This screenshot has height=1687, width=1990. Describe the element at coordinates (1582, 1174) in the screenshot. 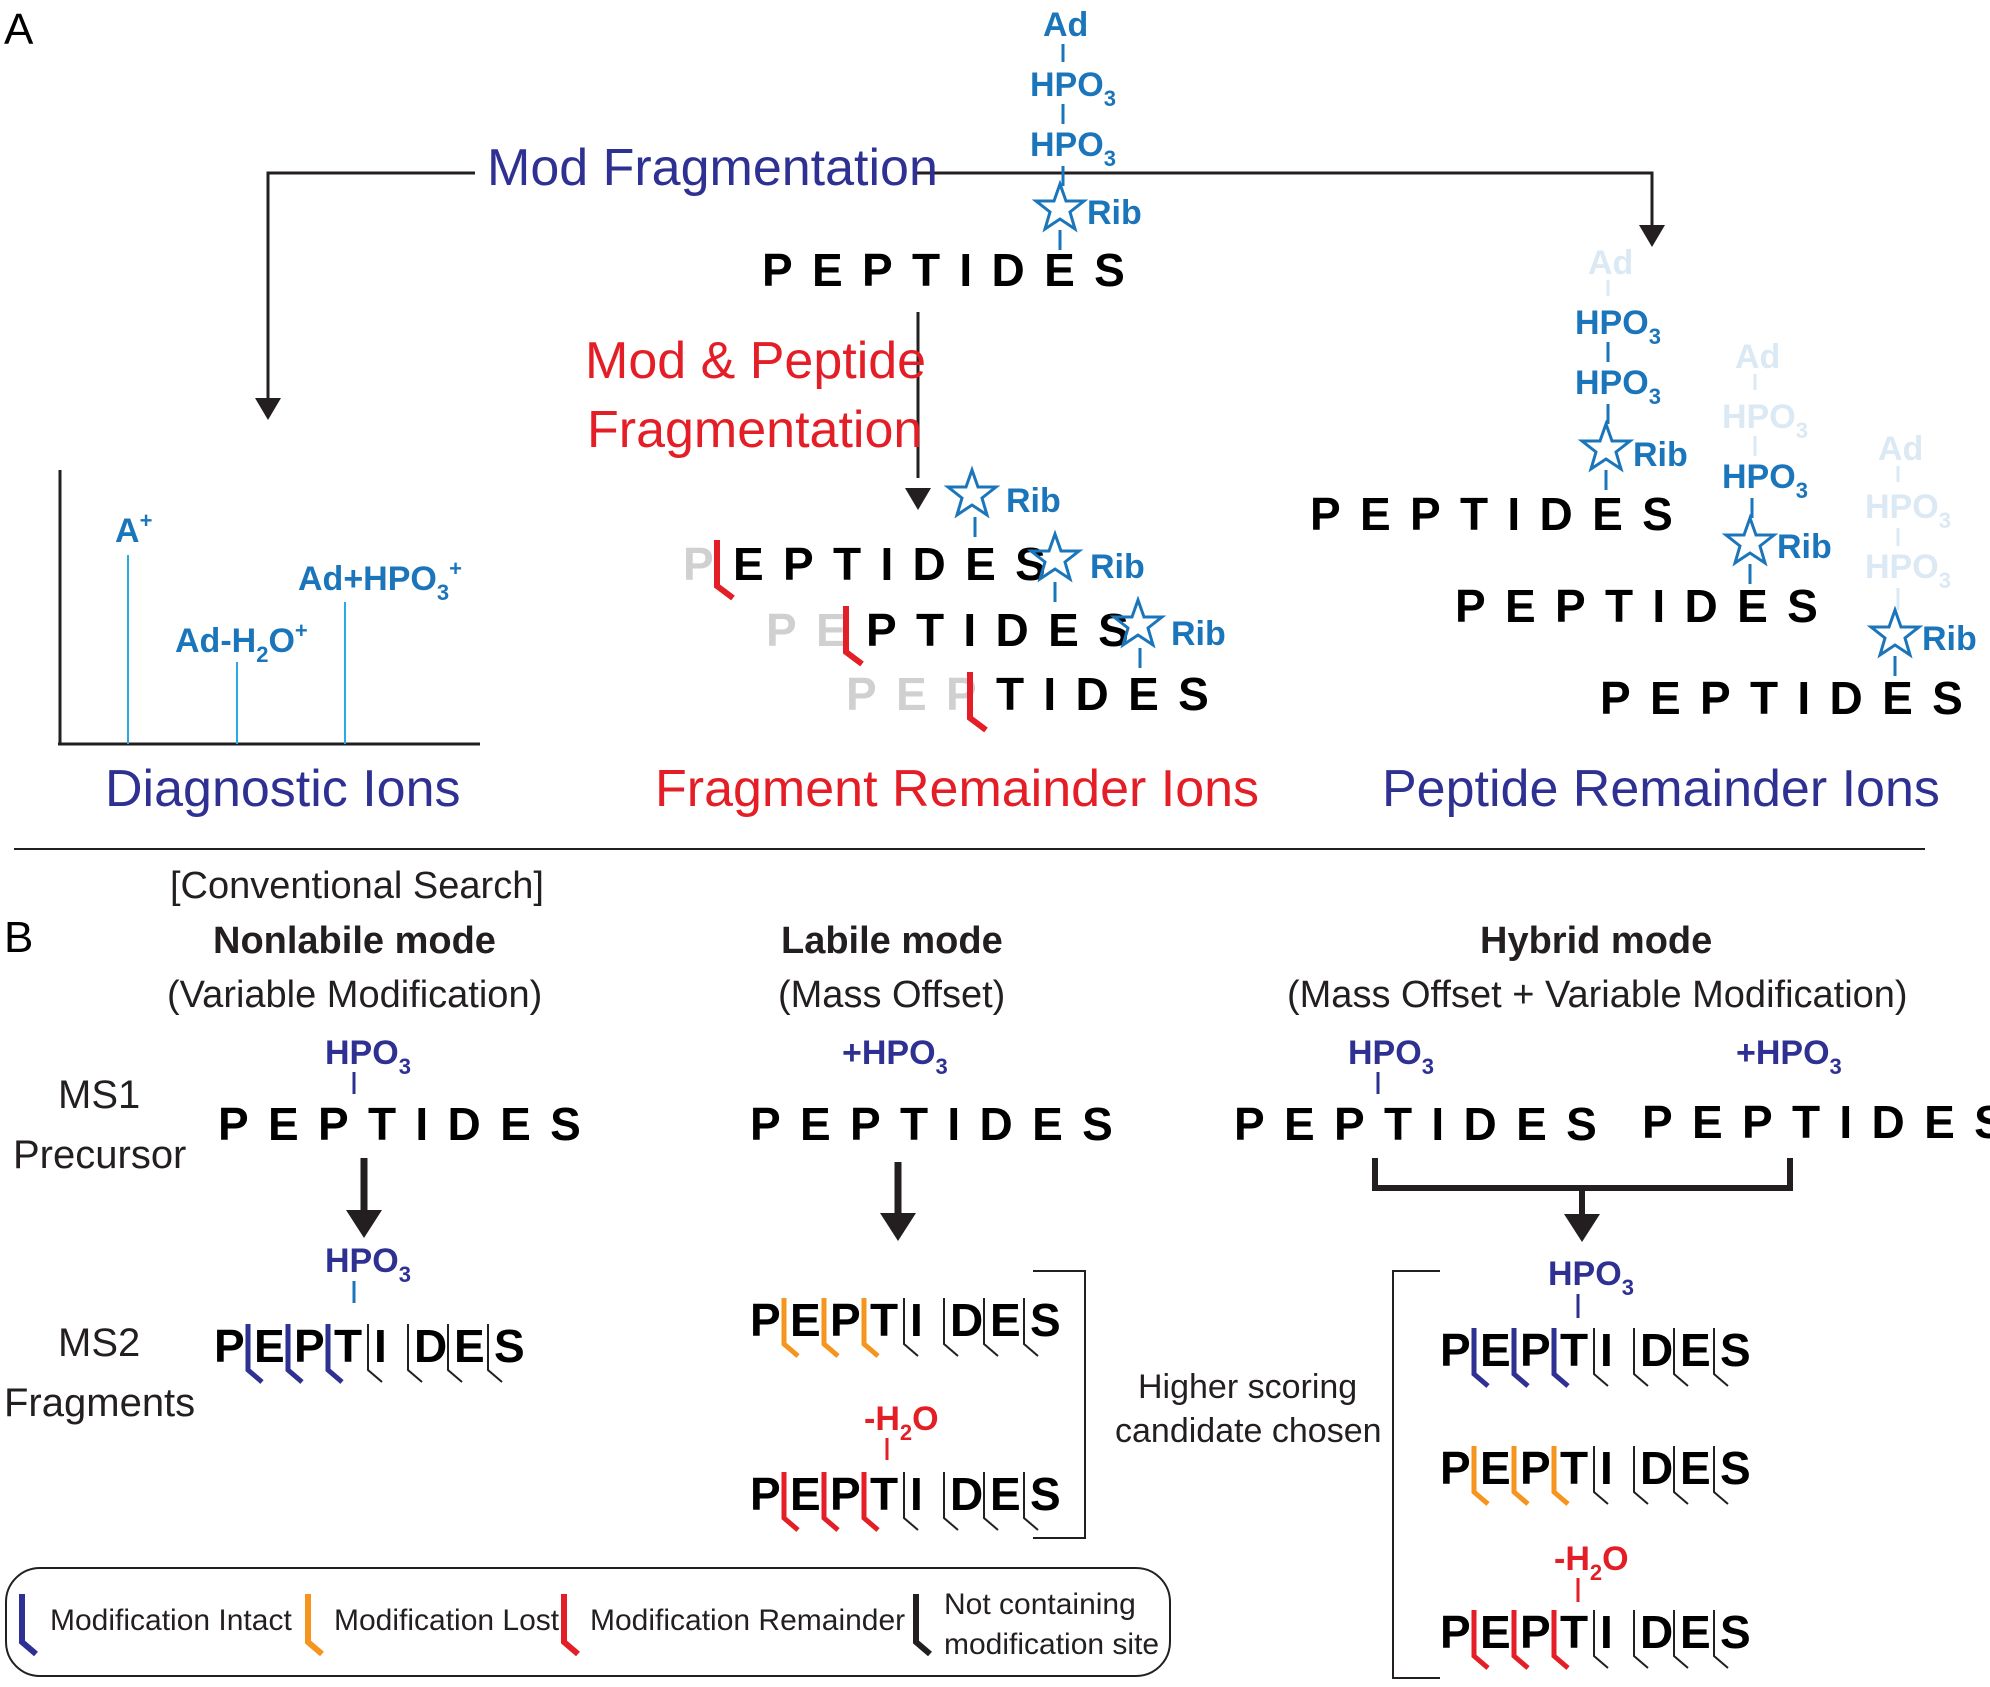

I see `hybrid-merge-bracket` at that location.